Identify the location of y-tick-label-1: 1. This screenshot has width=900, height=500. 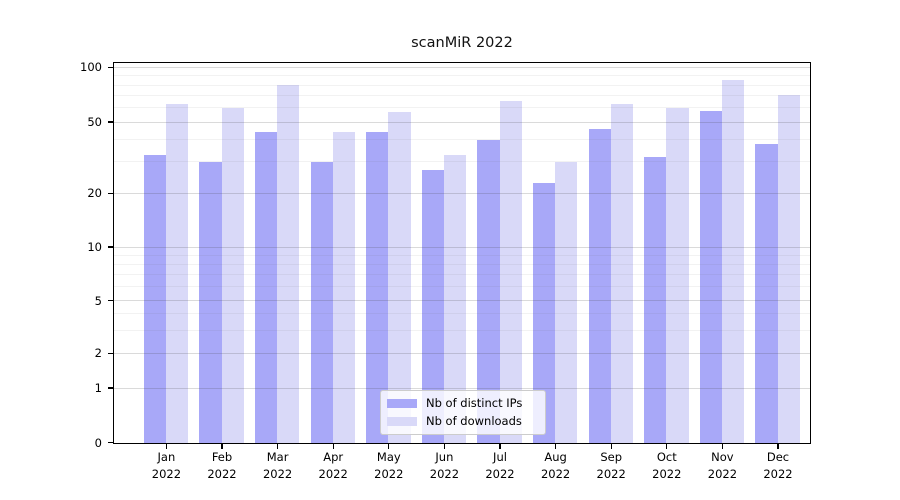
(98, 387).